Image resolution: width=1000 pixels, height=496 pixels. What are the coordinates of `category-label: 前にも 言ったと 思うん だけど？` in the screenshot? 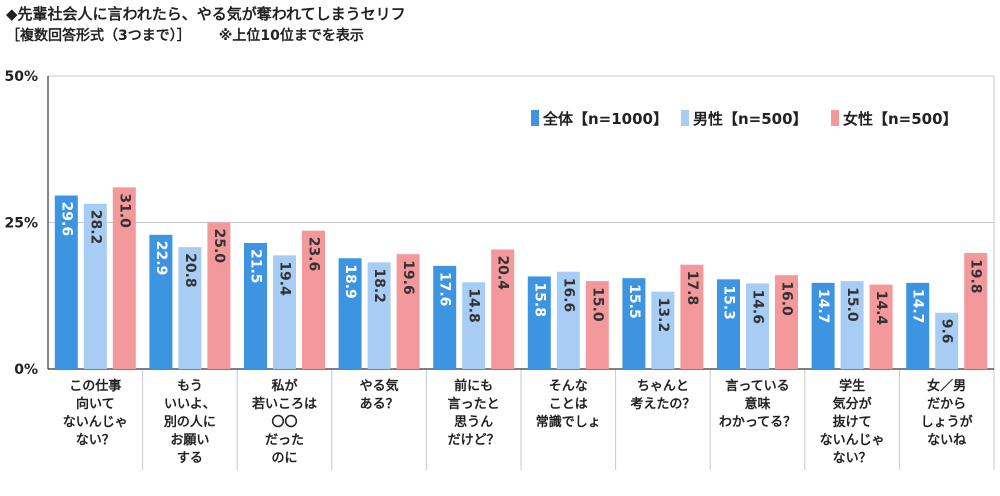 It's located at (473, 413).